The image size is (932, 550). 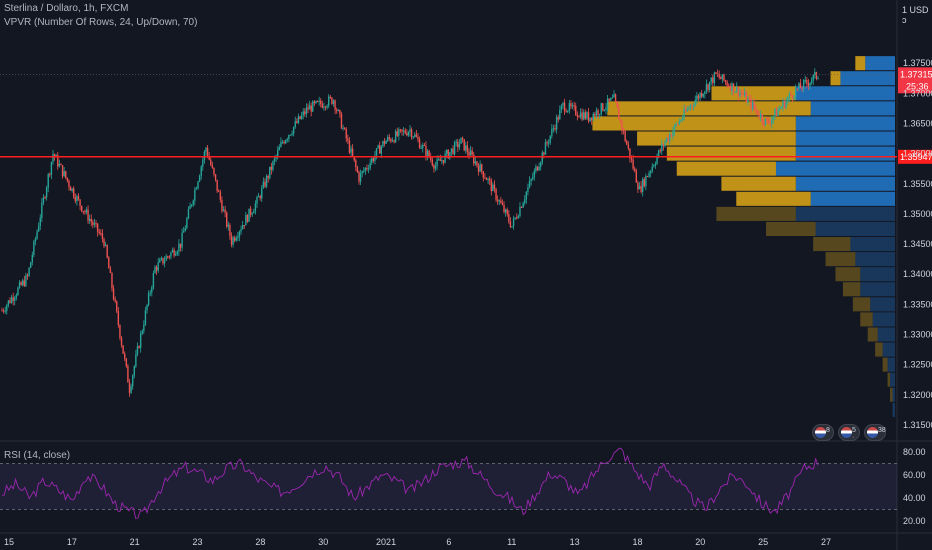 I want to click on vpvr-legend: VPVR (Number Of Rows, 24, Up/Down, 70), so click(x=101, y=22).